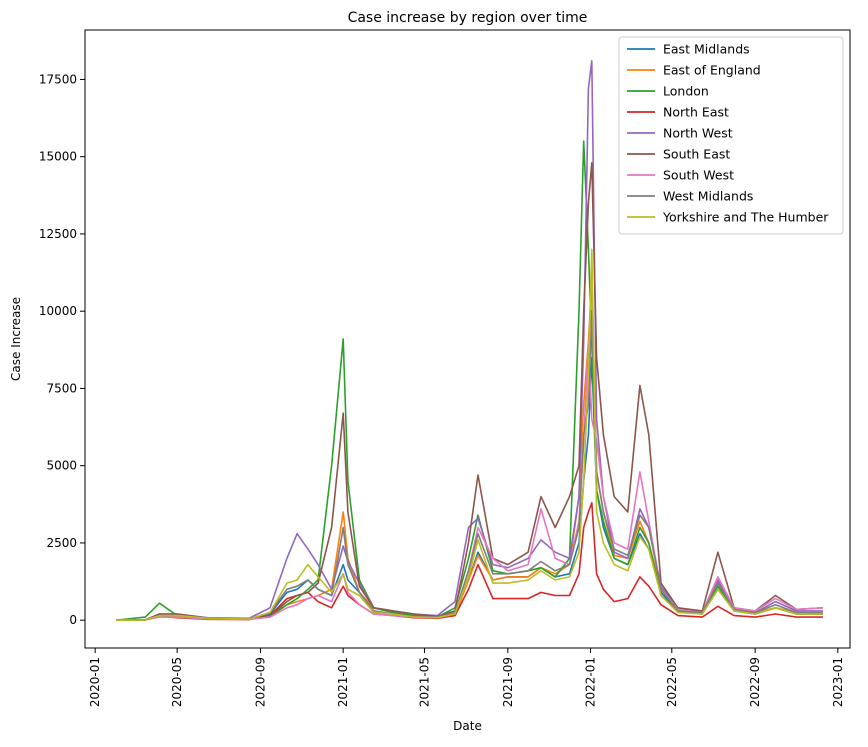 The height and width of the screenshot is (747, 868). Describe the element at coordinates (61, 466) in the screenshot. I see `y-tick-label: 5000` at that location.